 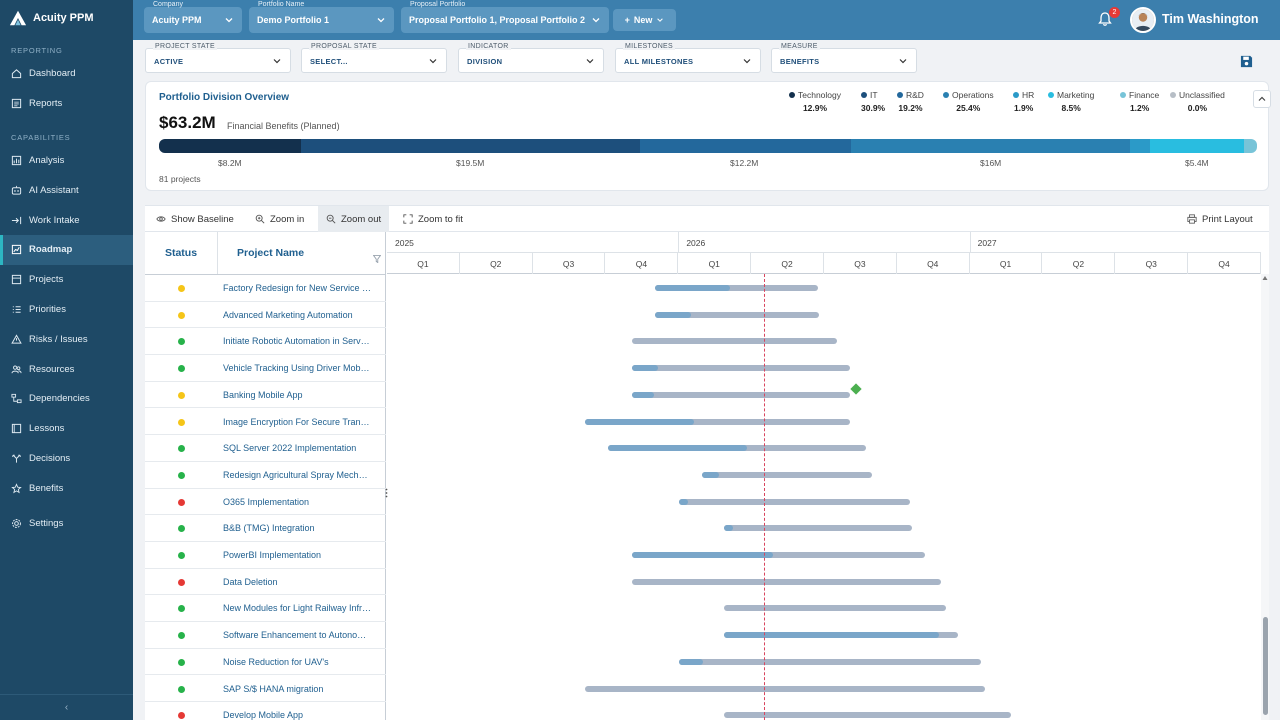 What do you see at coordinates (66, 707) in the screenshot?
I see `sidebar-collapse-button: ‹` at bounding box center [66, 707].